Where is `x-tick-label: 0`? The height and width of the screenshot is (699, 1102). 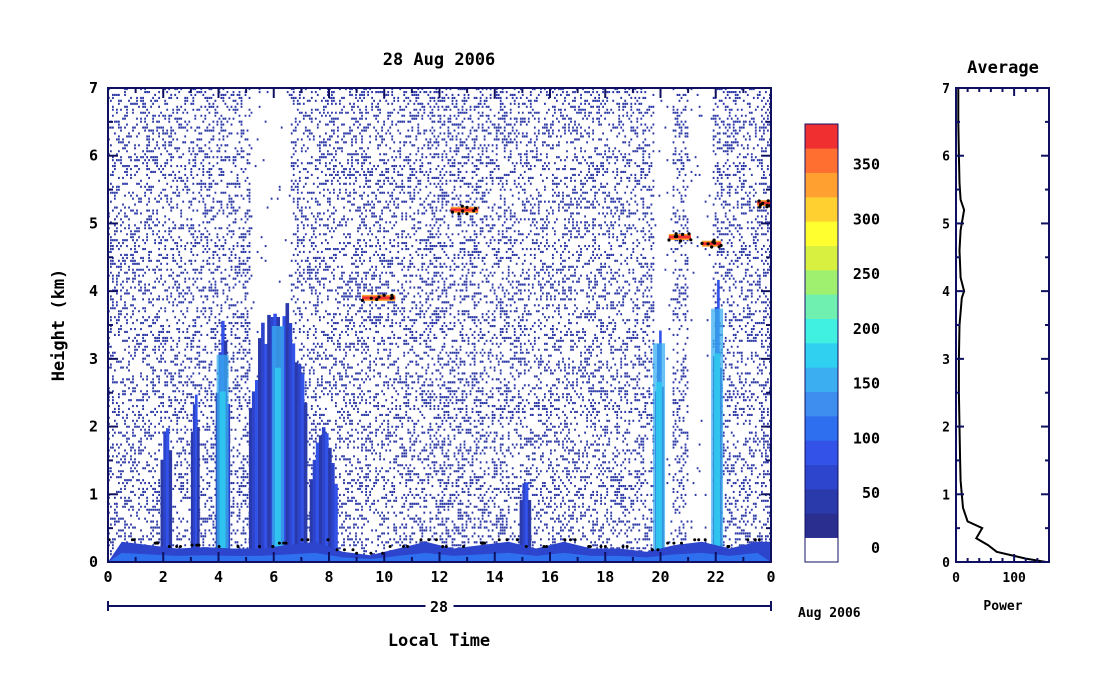 x-tick-label: 0 is located at coordinates (770, 577).